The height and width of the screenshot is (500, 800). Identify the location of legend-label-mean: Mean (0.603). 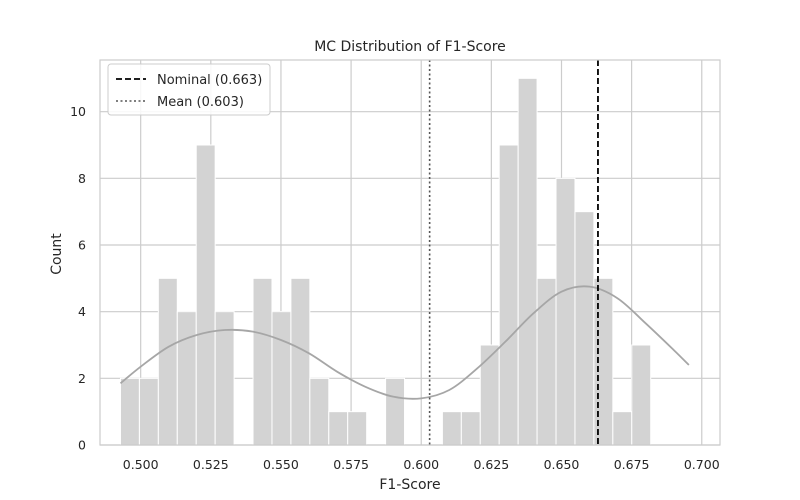
(200, 102).